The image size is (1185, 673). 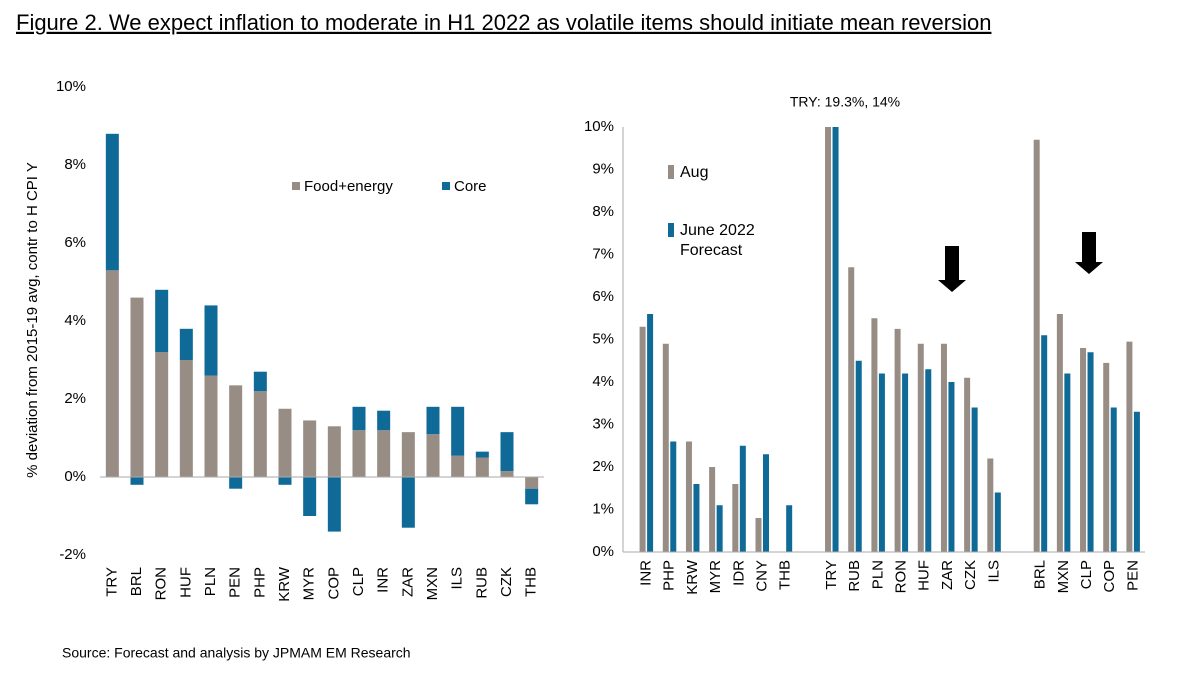 I want to click on y-tick-label: 1%, so click(x=603, y=508).